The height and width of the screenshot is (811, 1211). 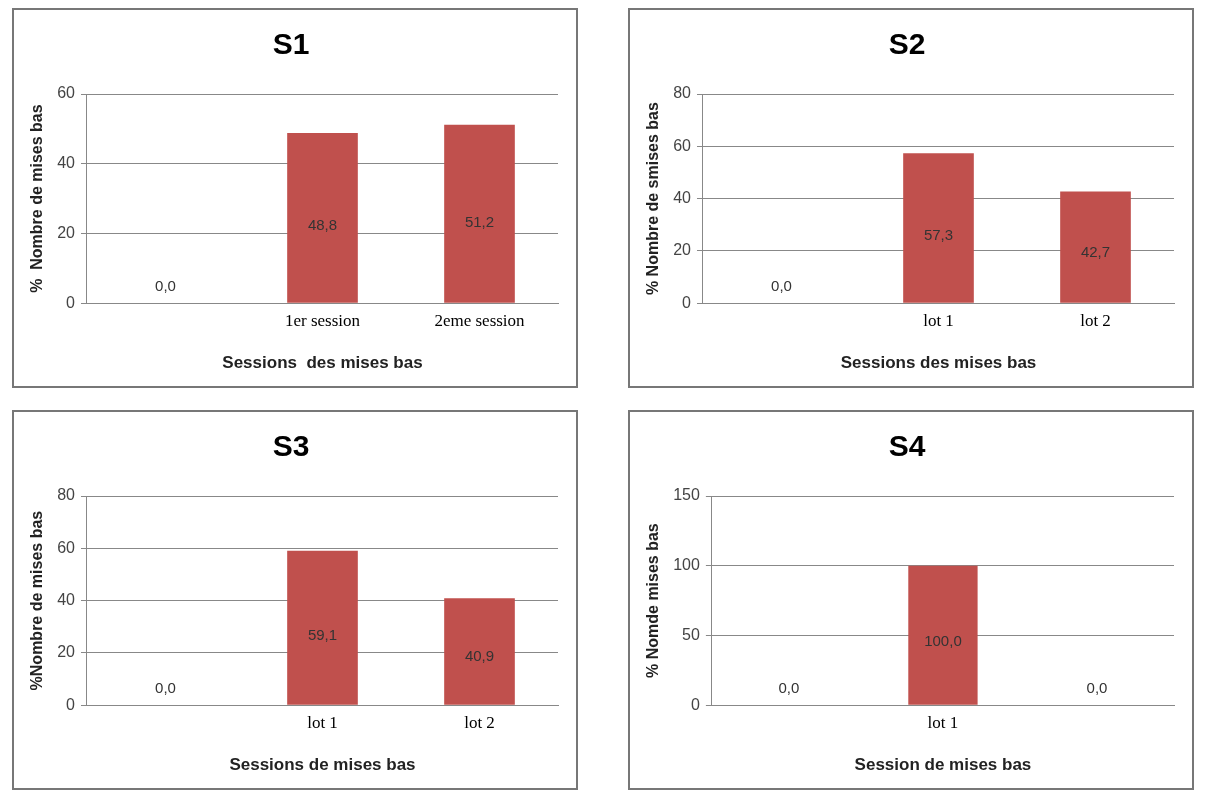 I want to click on chart-title: S1, so click(x=291, y=44).